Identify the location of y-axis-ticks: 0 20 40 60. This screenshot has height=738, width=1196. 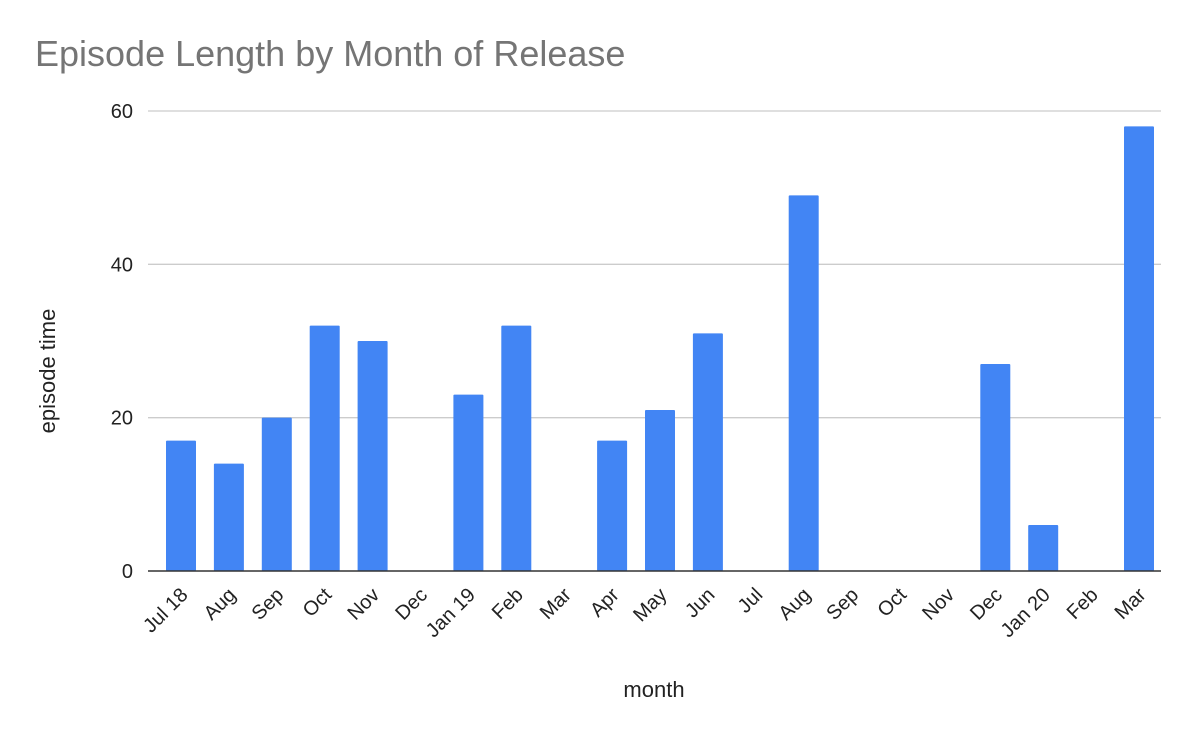
(122, 342).